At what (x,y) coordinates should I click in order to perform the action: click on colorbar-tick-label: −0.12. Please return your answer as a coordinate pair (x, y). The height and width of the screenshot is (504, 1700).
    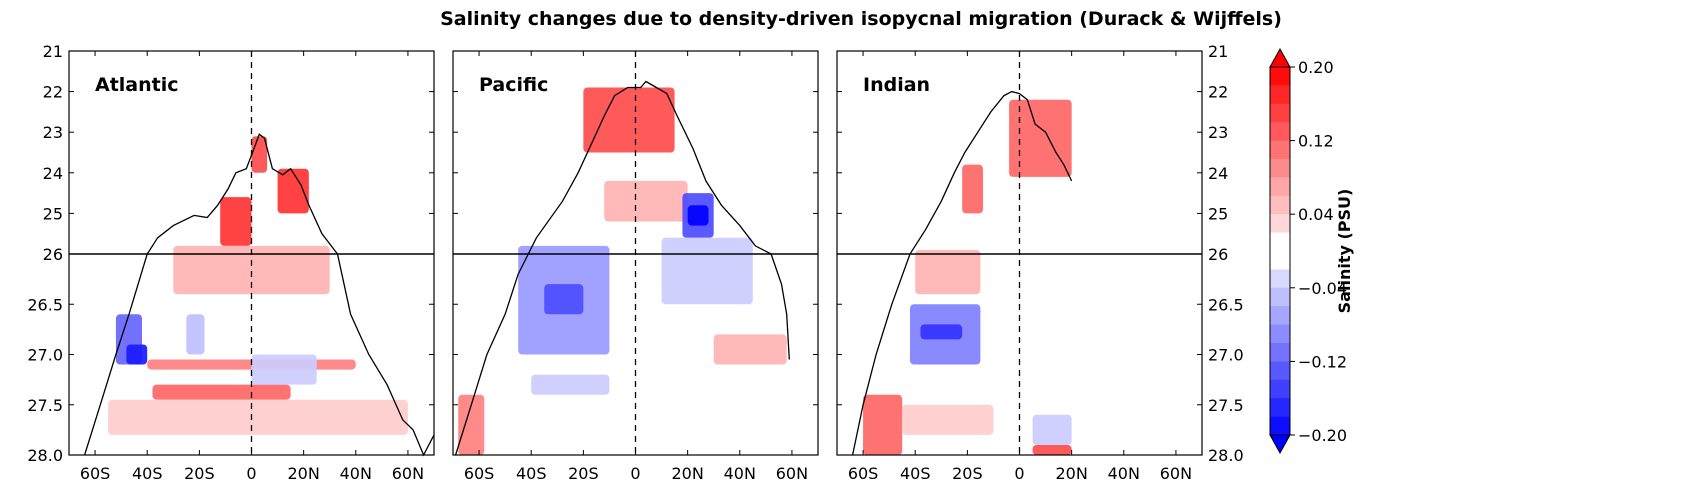
    Looking at the image, I should click on (1322, 361).